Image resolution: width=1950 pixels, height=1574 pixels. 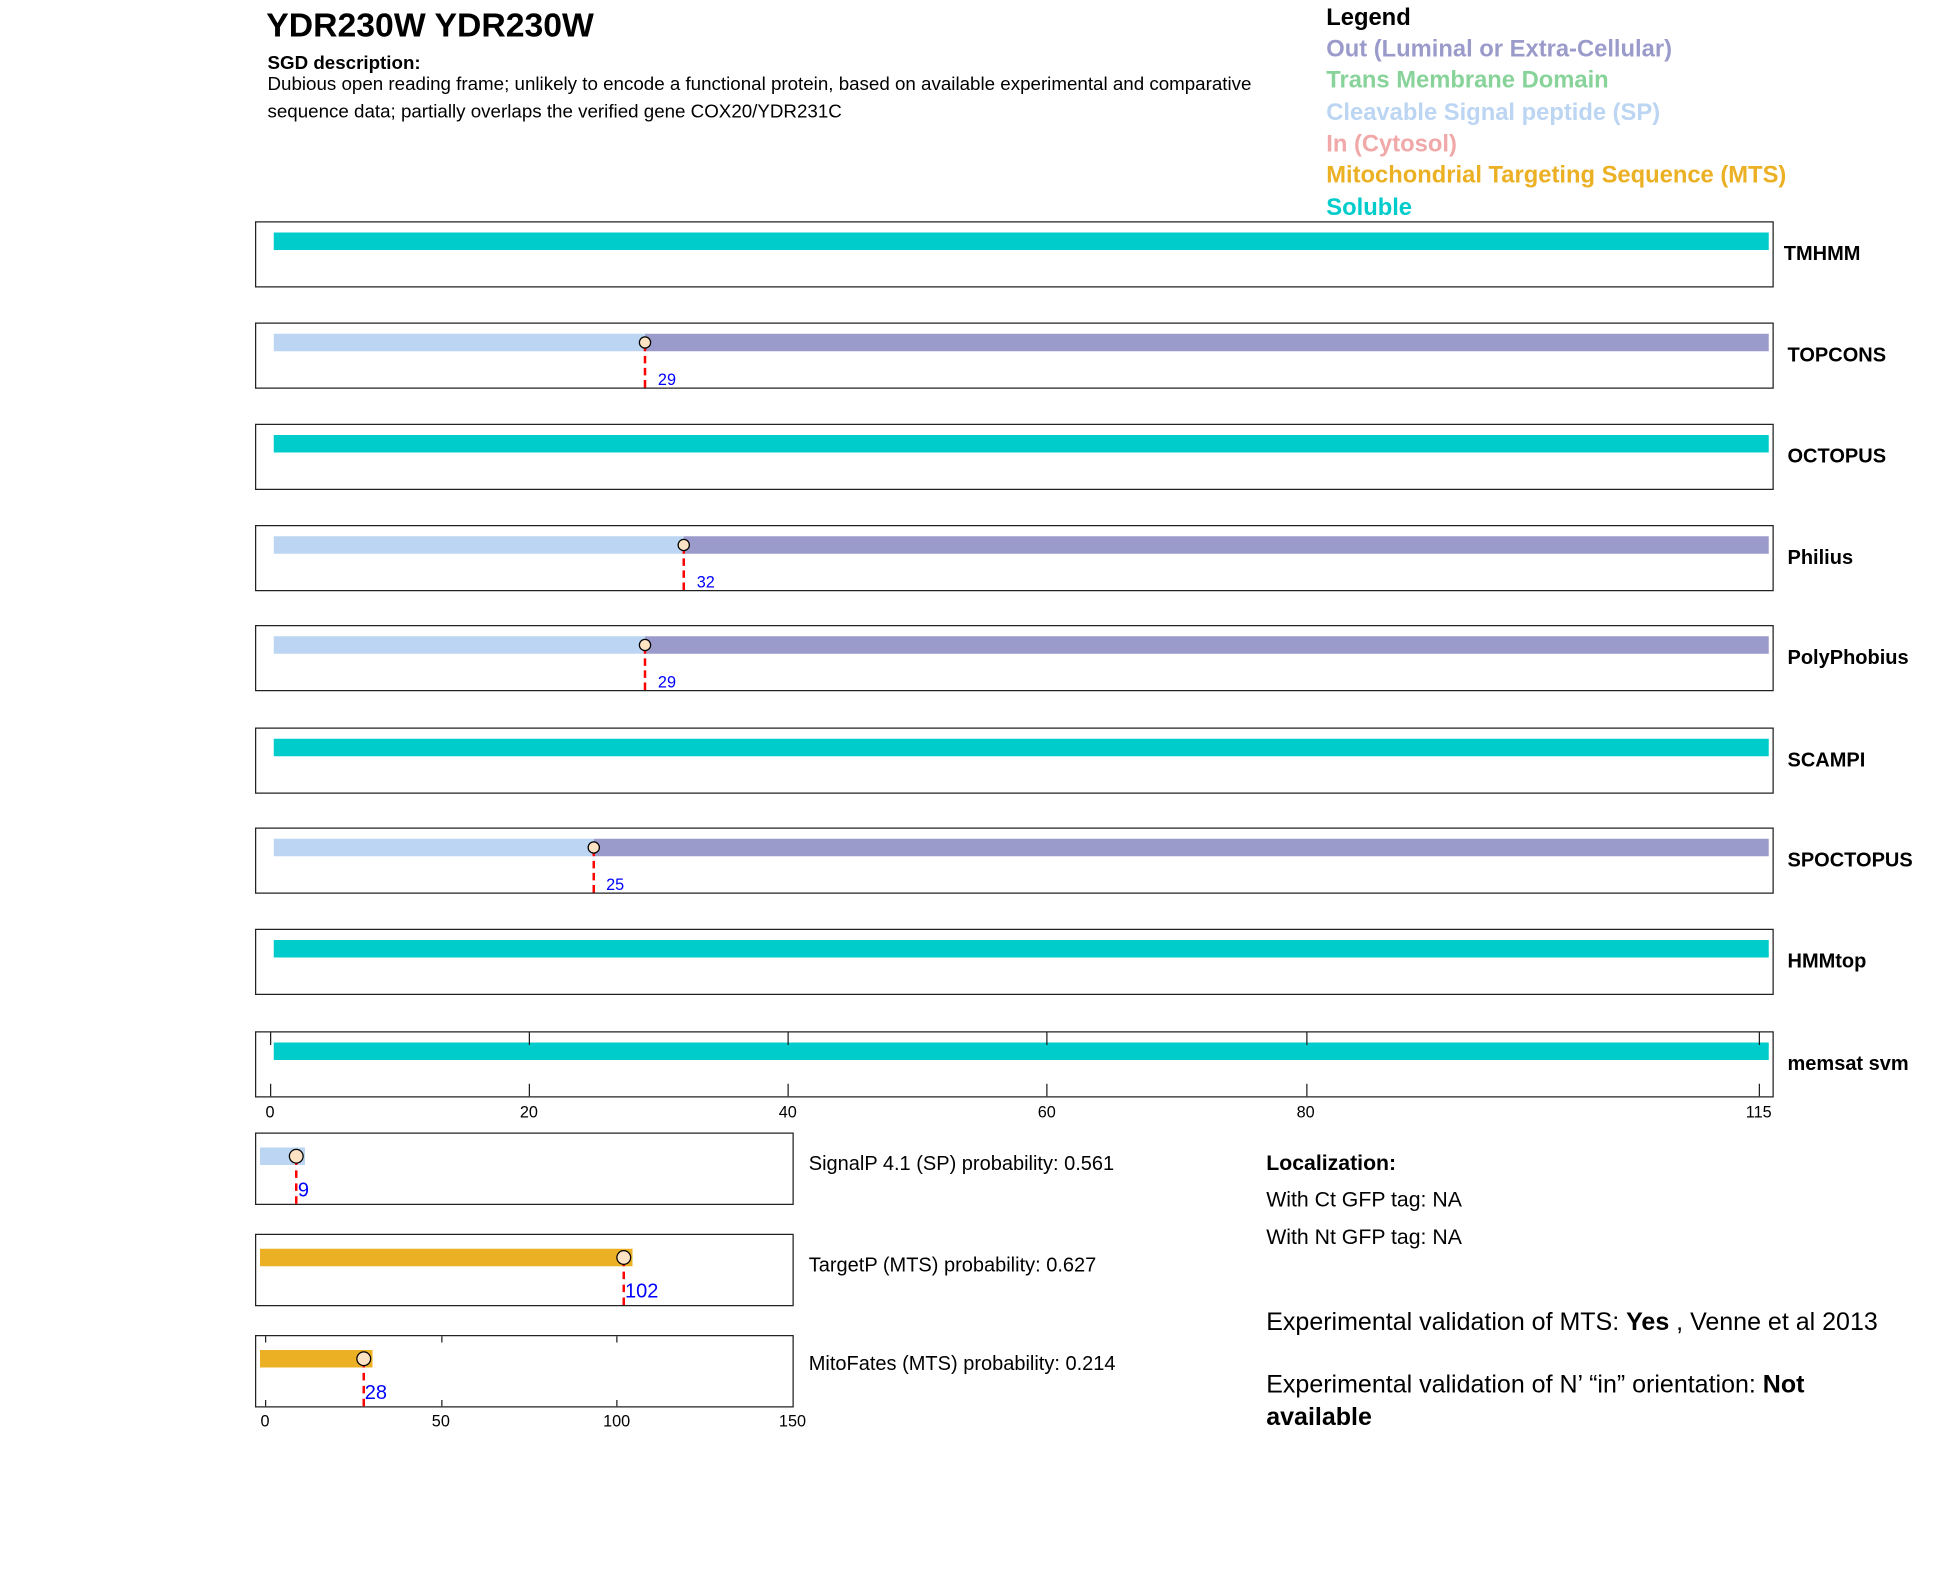 I want to click on cleavage-label: 28, so click(x=375, y=1393).